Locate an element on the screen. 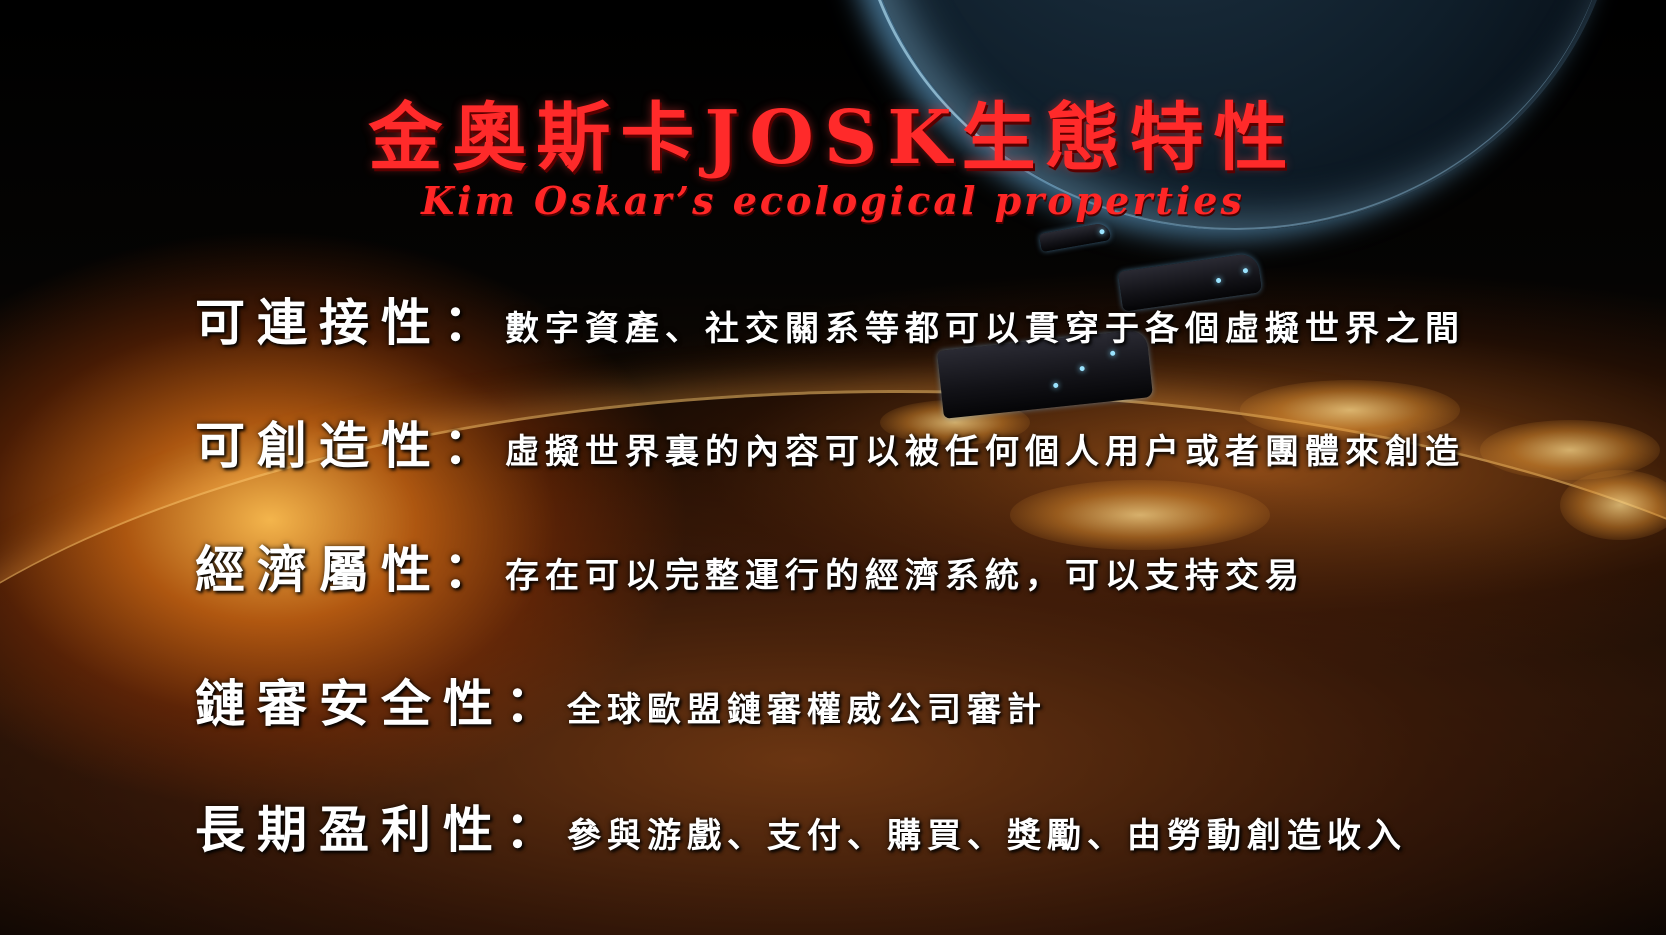 The image size is (1666, 935). property-label: 可創造性： is located at coordinates (350, 445).